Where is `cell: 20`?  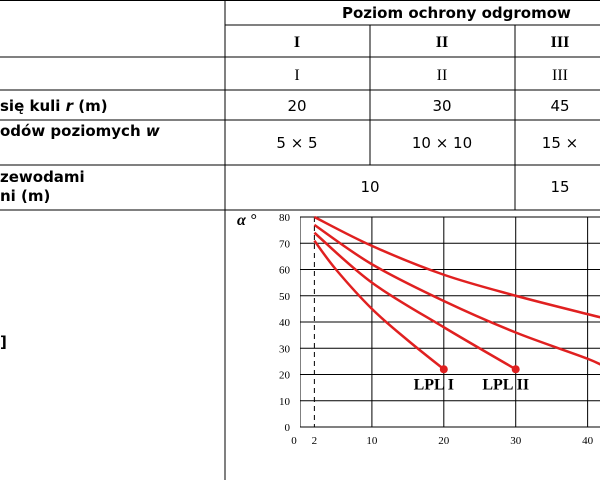 cell: 20 is located at coordinates (296, 106).